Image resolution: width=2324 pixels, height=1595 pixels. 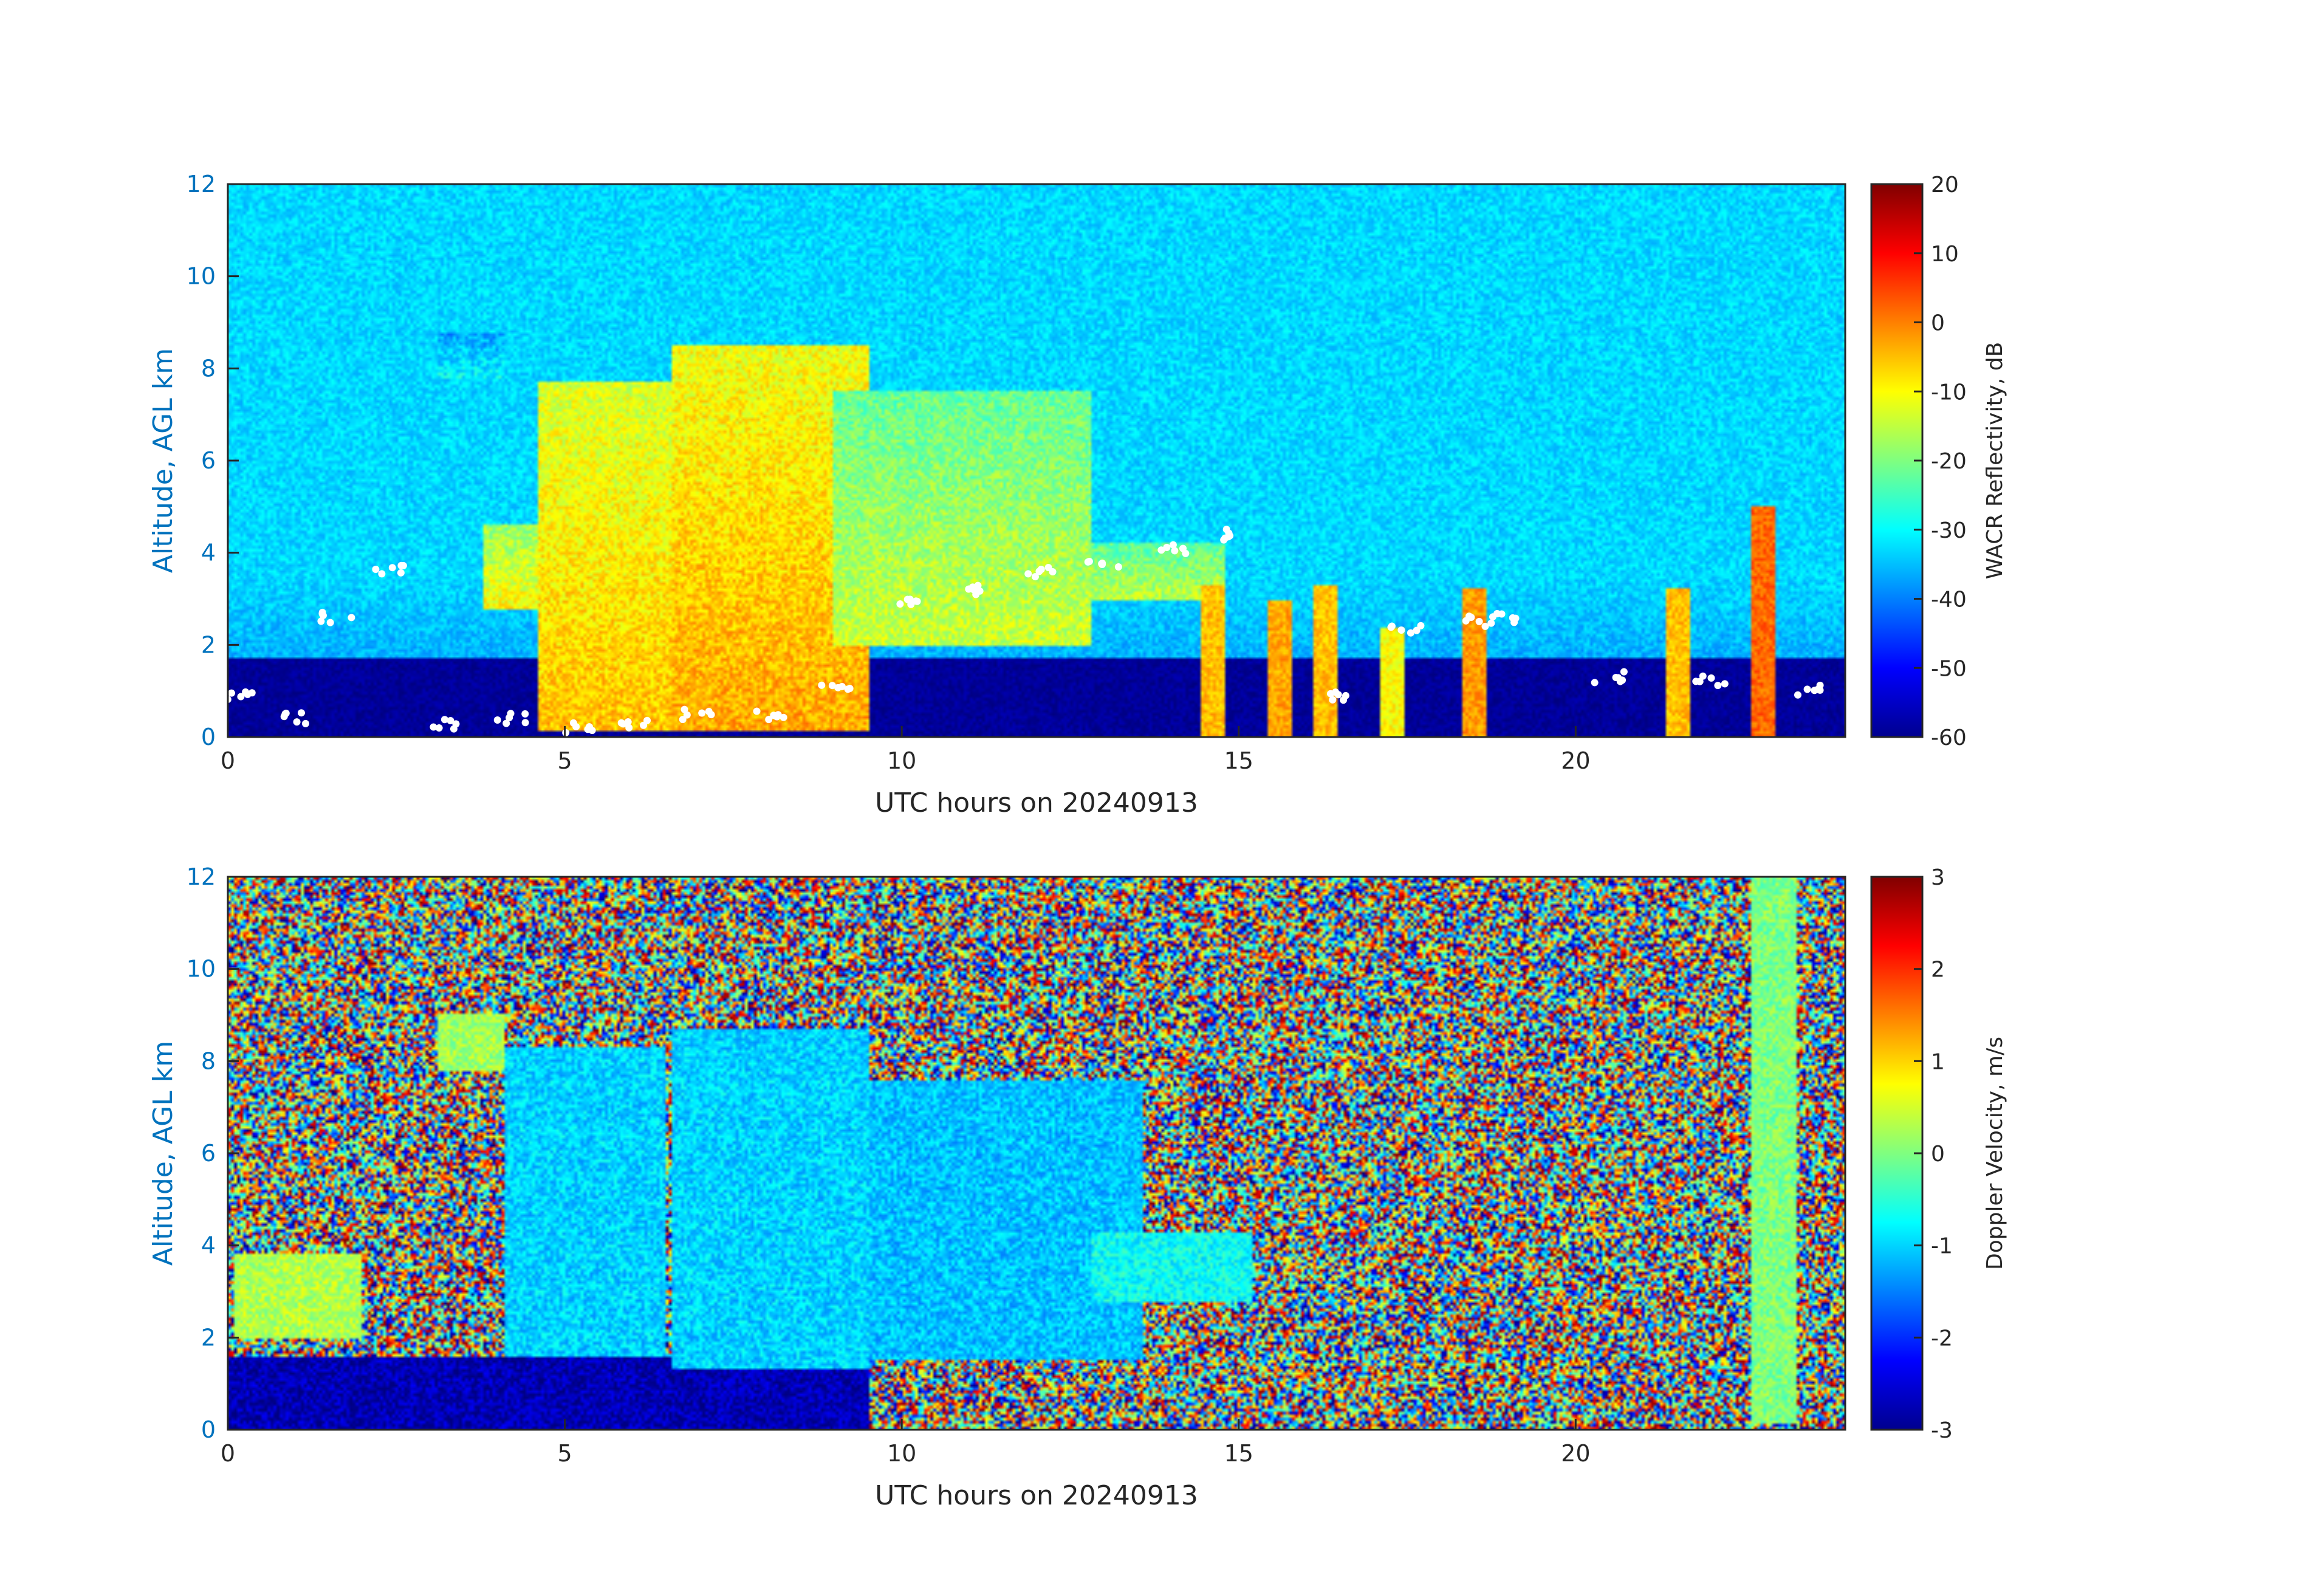 What do you see at coordinates (1938, 1061) in the screenshot?
I see `colorbar-tick-label: 1` at bounding box center [1938, 1061].